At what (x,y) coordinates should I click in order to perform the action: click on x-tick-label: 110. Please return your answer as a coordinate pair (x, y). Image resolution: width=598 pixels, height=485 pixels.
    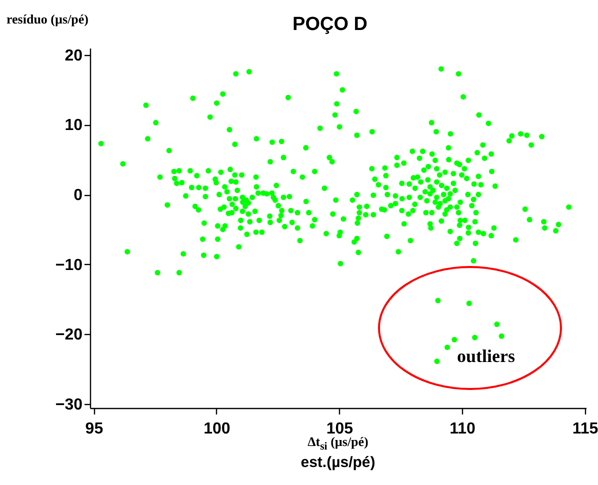
    Looking at the image, I should click on (463, 429).